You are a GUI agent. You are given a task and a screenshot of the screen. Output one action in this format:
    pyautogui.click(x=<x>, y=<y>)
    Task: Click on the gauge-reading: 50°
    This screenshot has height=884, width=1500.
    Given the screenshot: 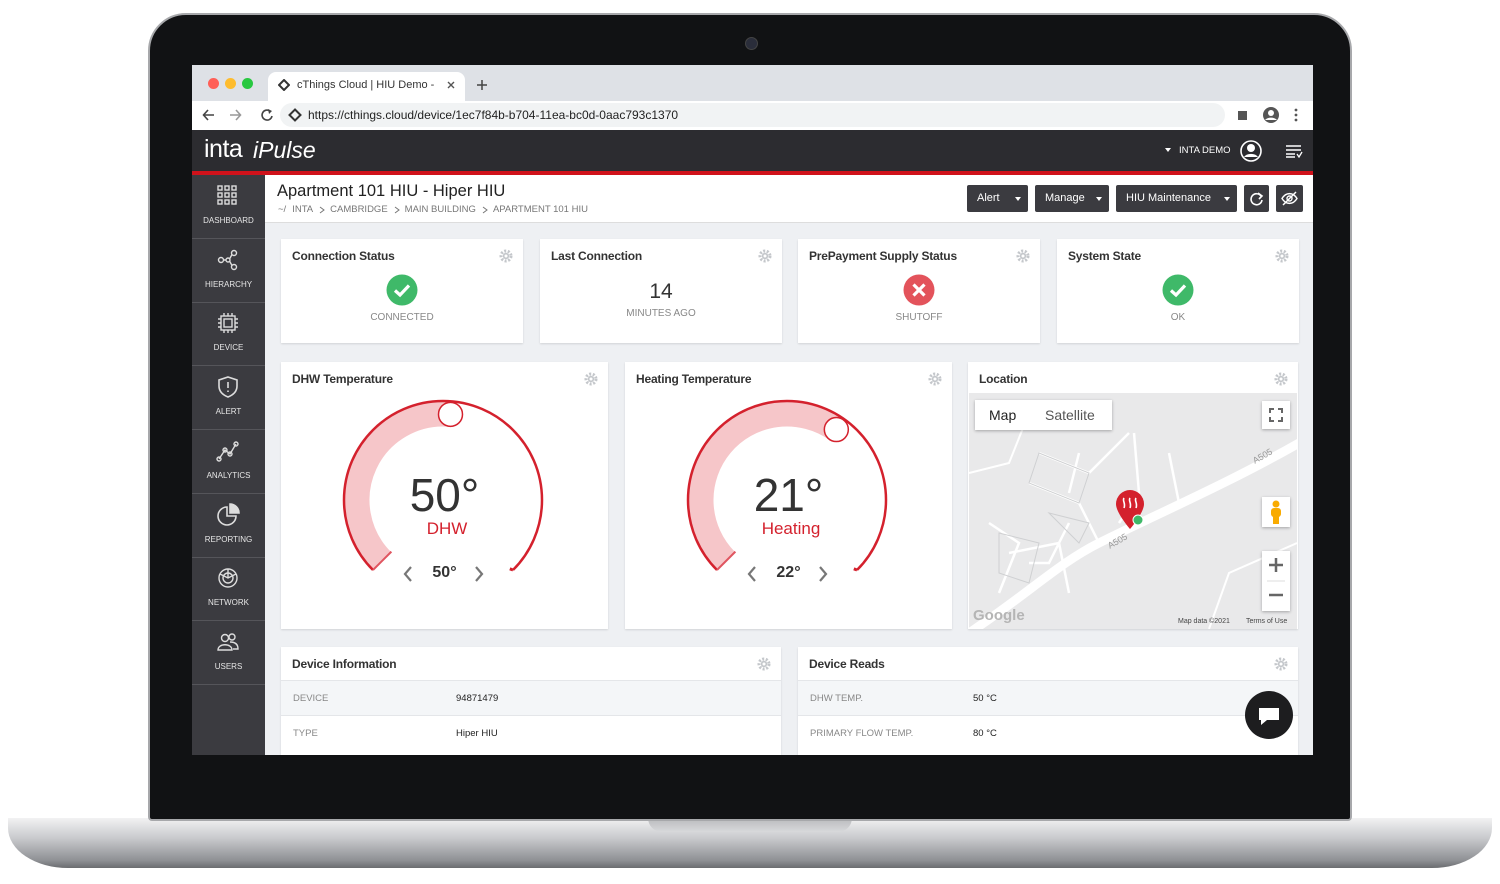 What is the action you would take?
    pyautogui.click(x=444, y=495)
    